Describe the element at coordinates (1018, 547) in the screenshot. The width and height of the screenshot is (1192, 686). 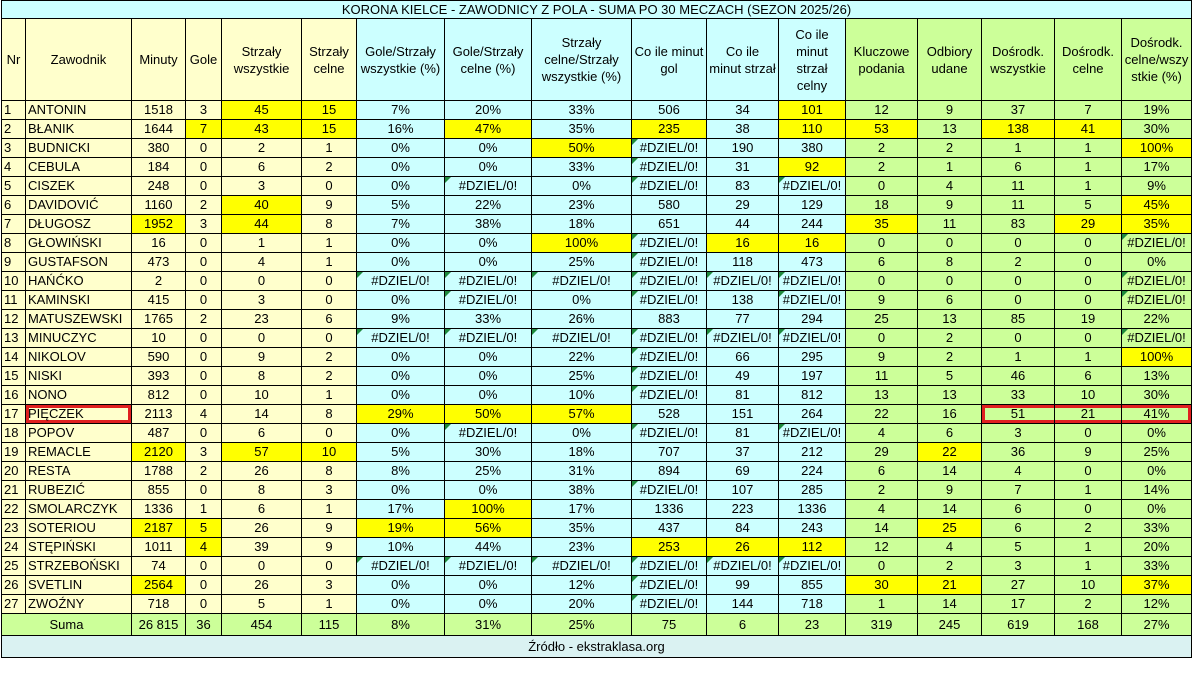
I see `table-cell: 5` at that location.